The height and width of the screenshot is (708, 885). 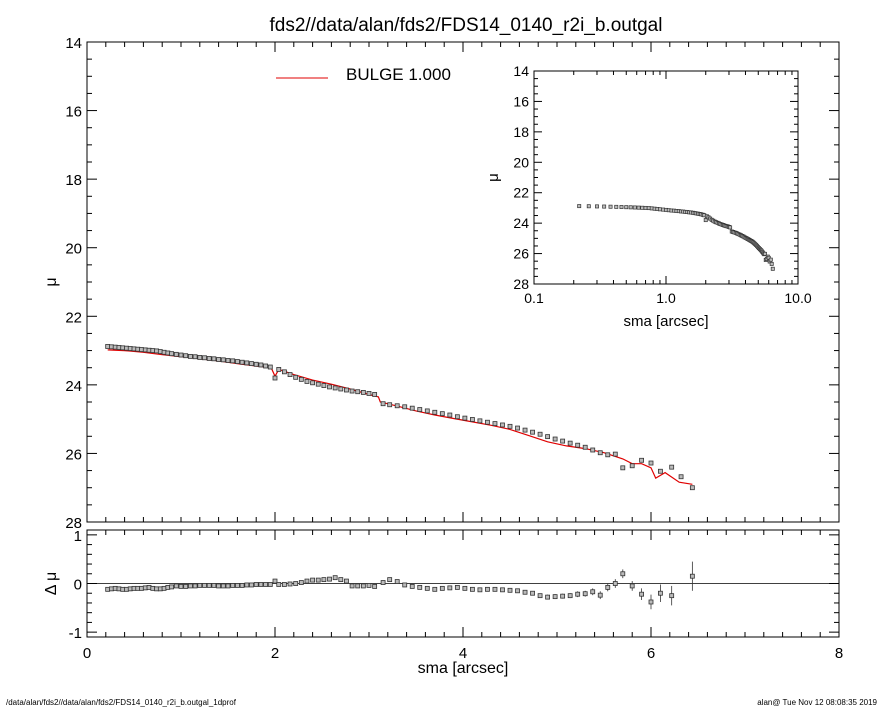 I want to click on inset-y-tick-label: 24, so click(x=521, y=223).